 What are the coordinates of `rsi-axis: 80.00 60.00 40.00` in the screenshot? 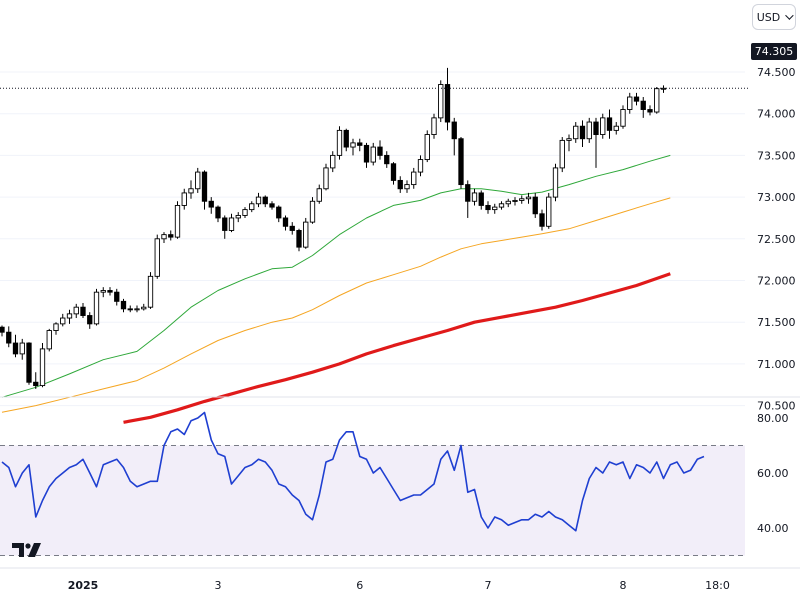 It's located at (773, 473).